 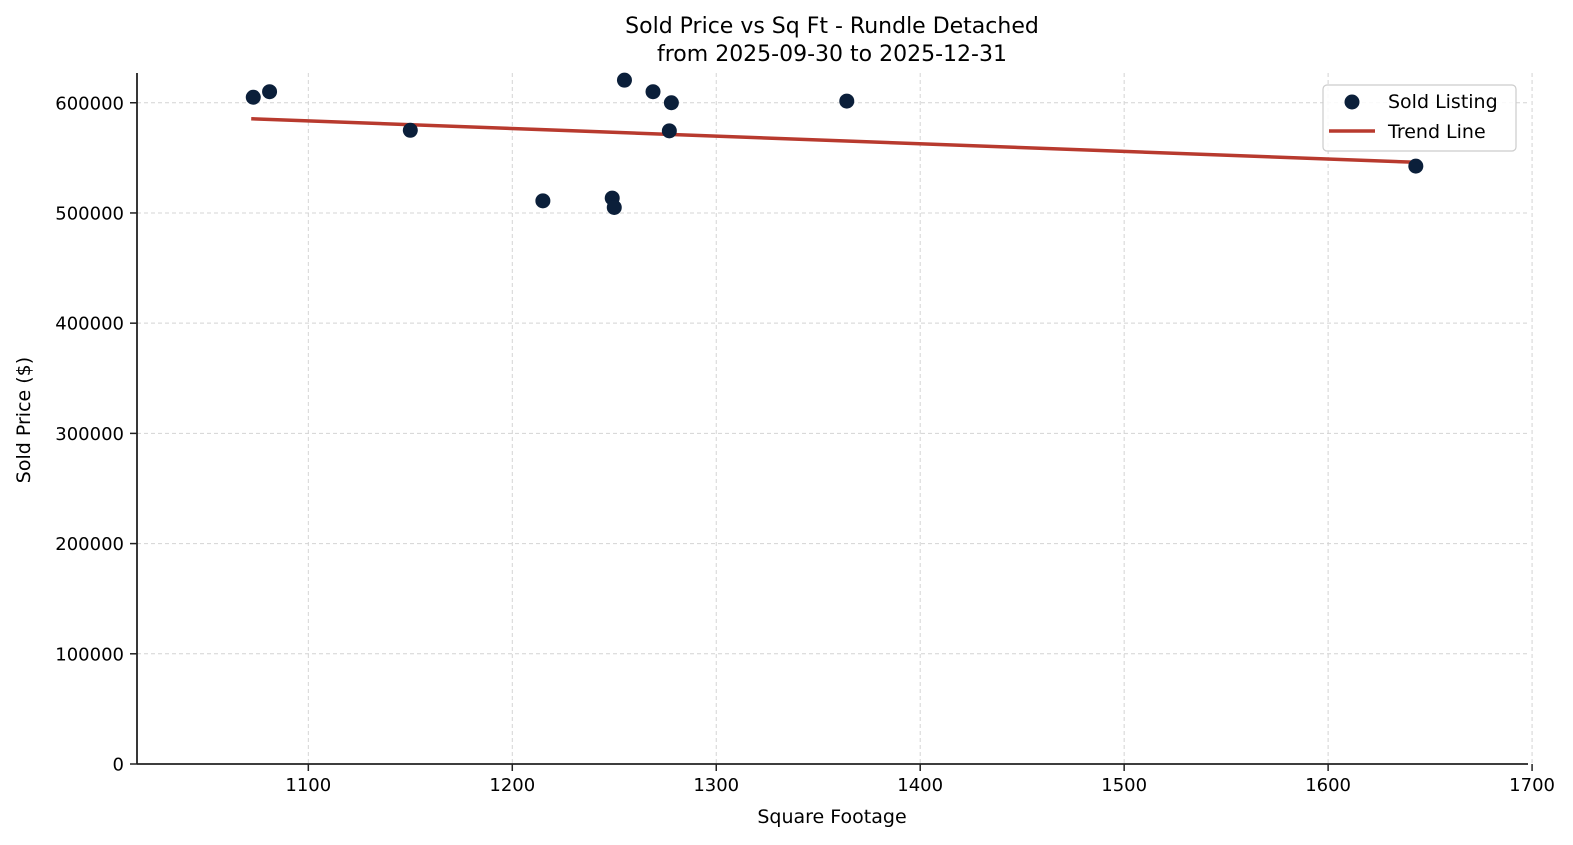 I want to click on x-tick-label: 1100, so click(x=308, y=785).